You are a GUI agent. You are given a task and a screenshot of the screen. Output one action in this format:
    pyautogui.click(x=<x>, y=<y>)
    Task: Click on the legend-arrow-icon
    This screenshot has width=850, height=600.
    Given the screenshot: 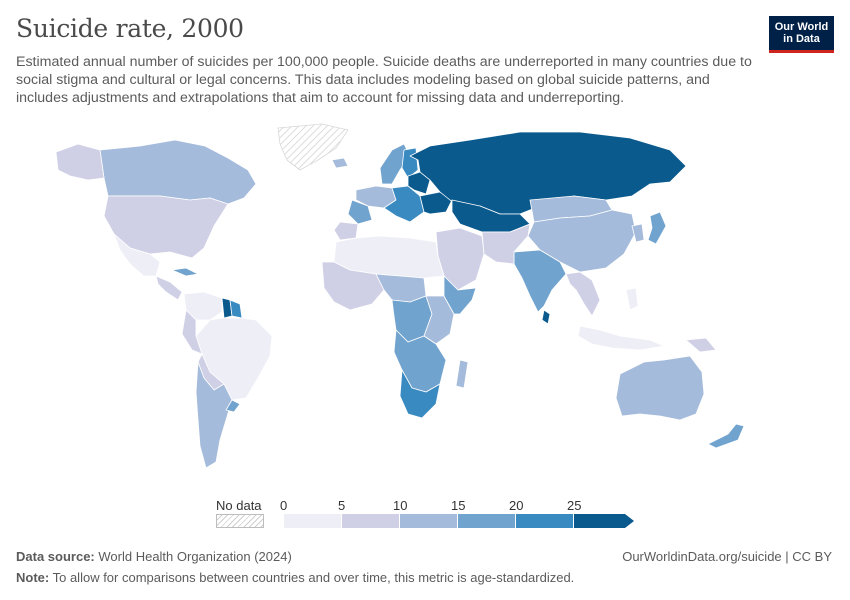 What is the action you would take?
    pyautogui.click(x=629, y=521)
    